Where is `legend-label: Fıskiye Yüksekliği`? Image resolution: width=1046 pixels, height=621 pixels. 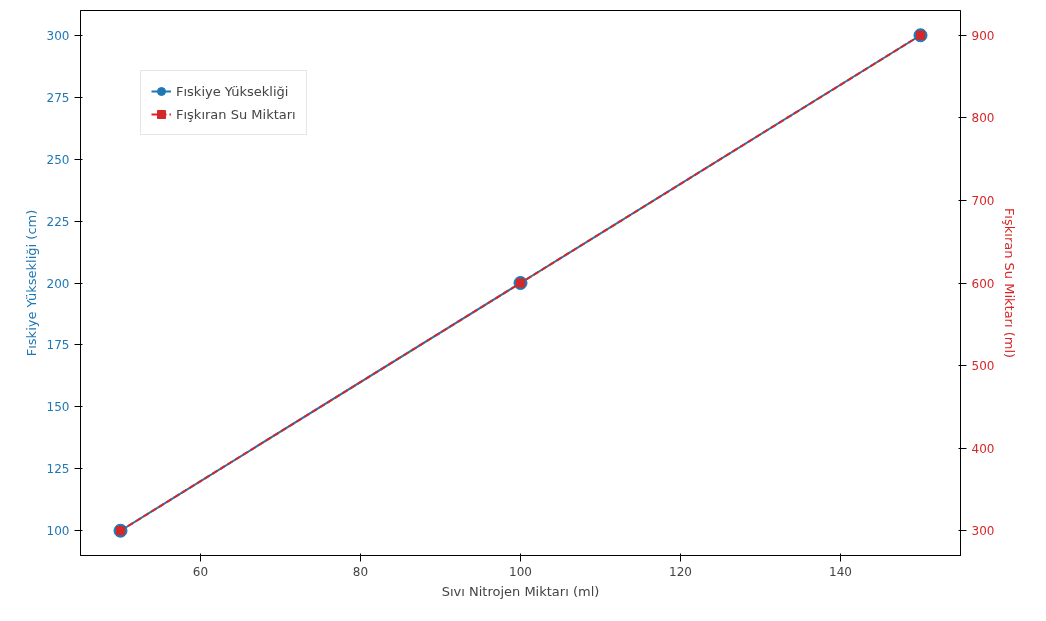 legend-label: Fıskiye Yüksekliği is located at coordinates (232, 91).